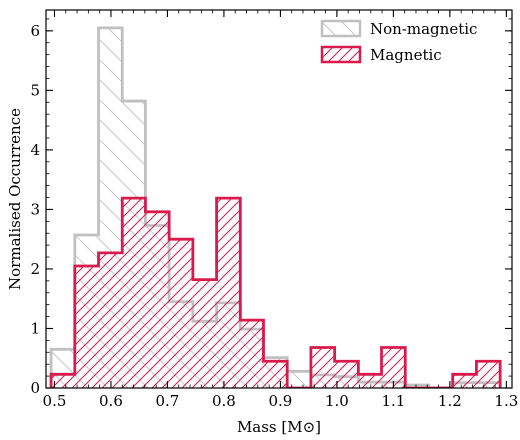 The width and height of the screenshot is (520, 440). What do you see at coordinates (280, 401) in the screenshot?
I see `x-tick-label: 0.9` at bounding box center [280, 401].